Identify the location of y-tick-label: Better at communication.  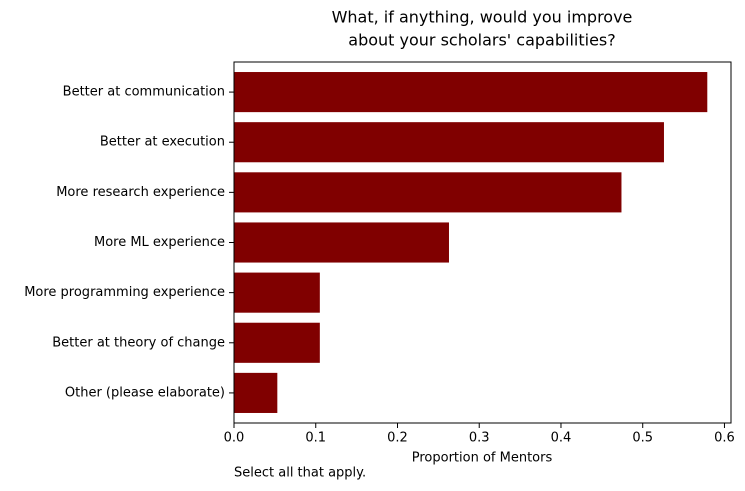
(144, 92).